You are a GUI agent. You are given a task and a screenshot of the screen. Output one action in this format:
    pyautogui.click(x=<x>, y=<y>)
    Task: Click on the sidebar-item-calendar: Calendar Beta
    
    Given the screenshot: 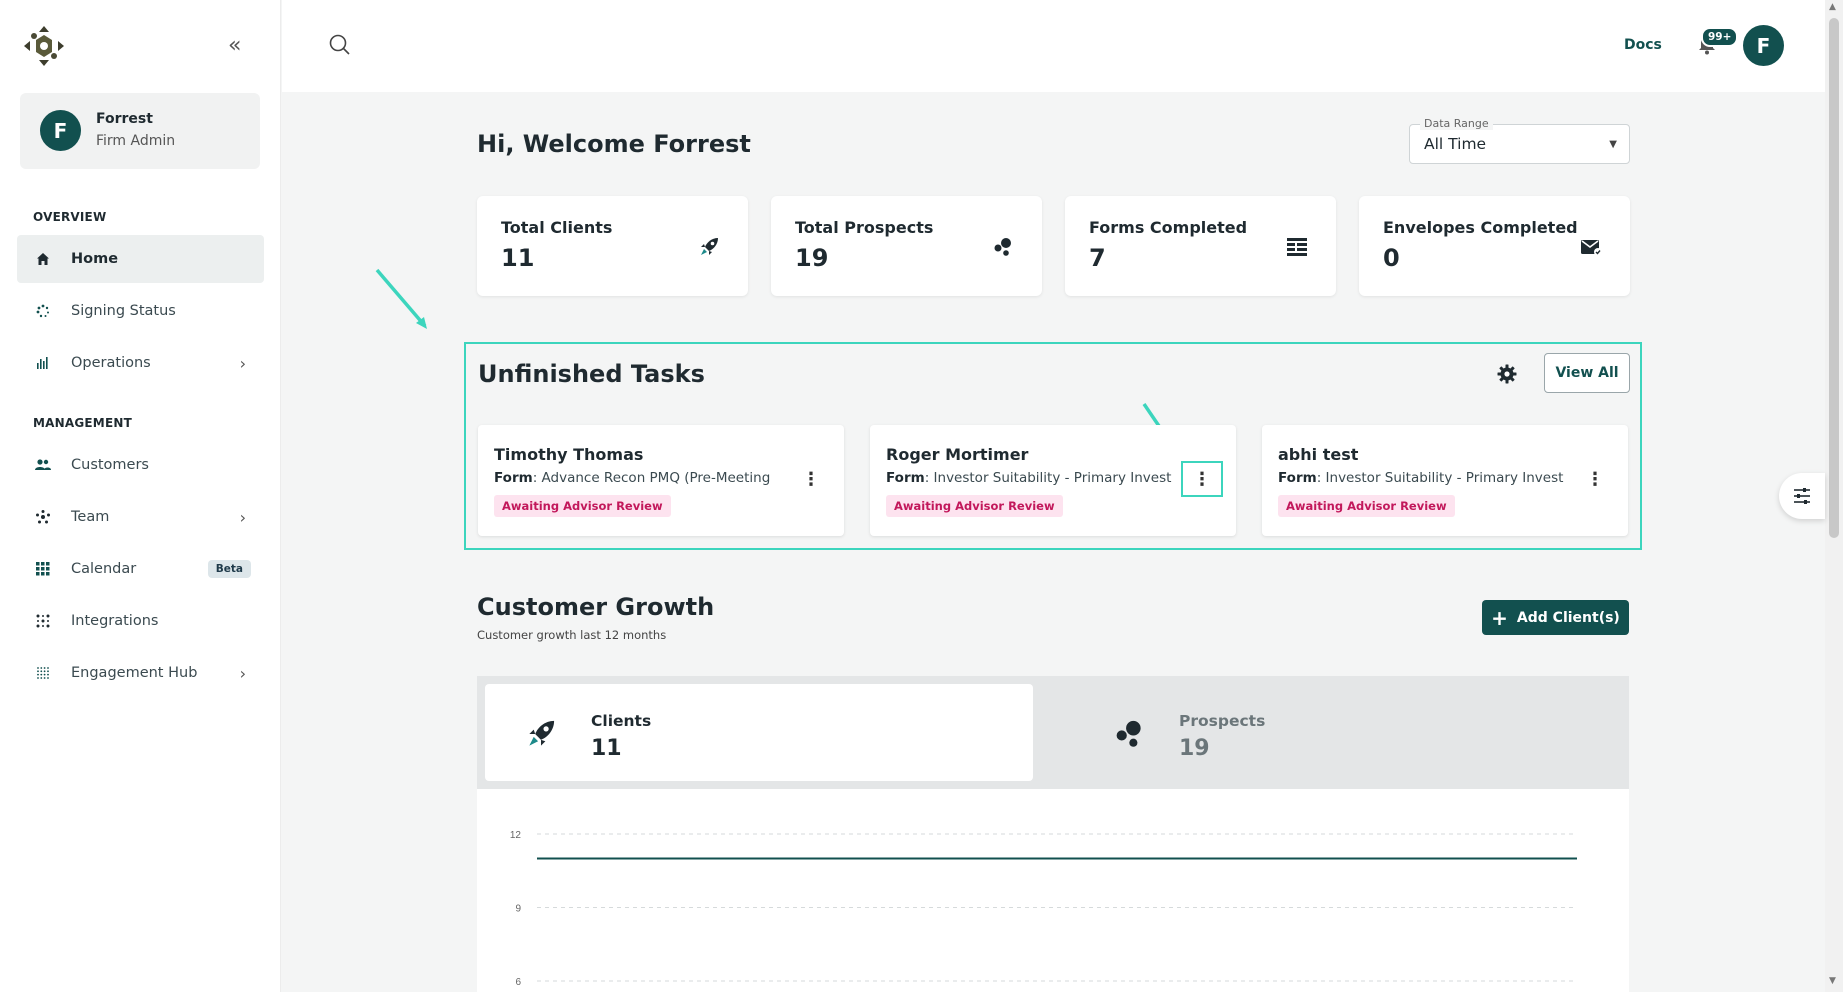 What is the action you would take?
    pyautogui.click(x=140, y=569)
    